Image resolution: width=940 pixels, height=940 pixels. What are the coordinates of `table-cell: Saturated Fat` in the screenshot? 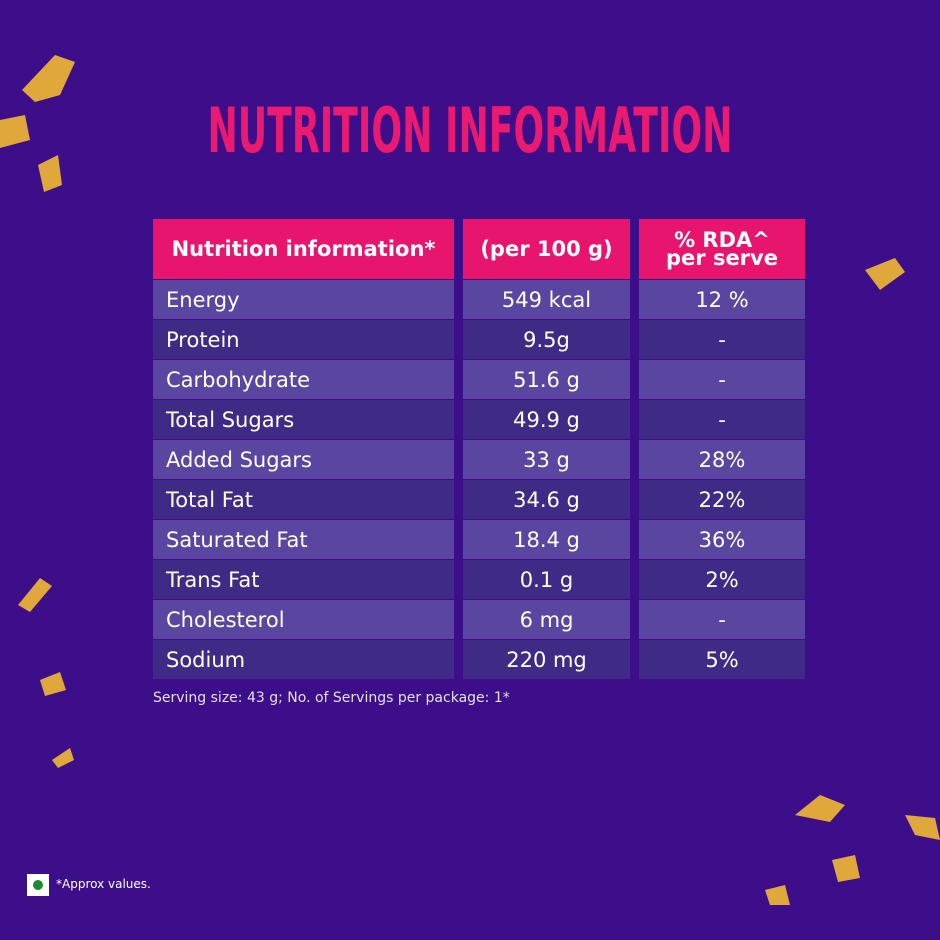 It's located at (303, 539).